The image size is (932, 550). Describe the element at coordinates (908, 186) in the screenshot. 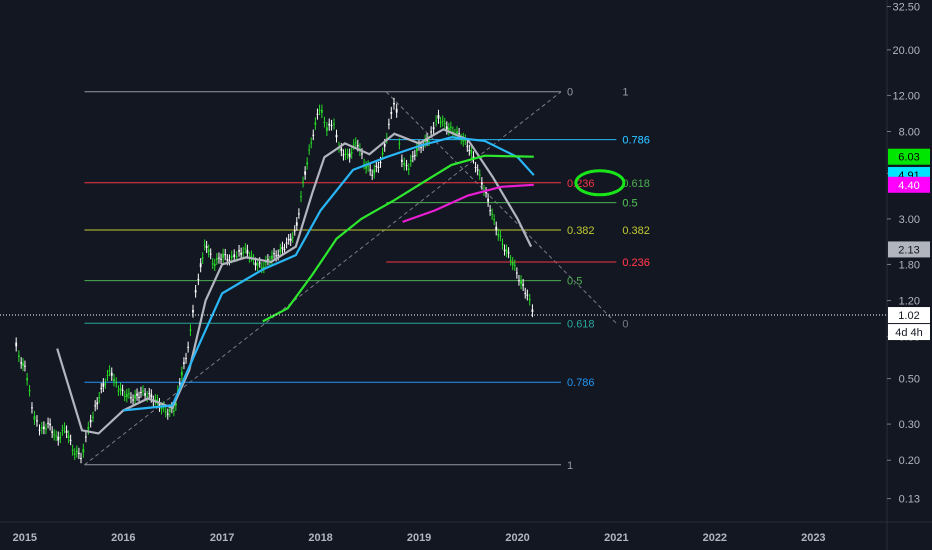

I see `price-badge-label: 4.40` at that location.